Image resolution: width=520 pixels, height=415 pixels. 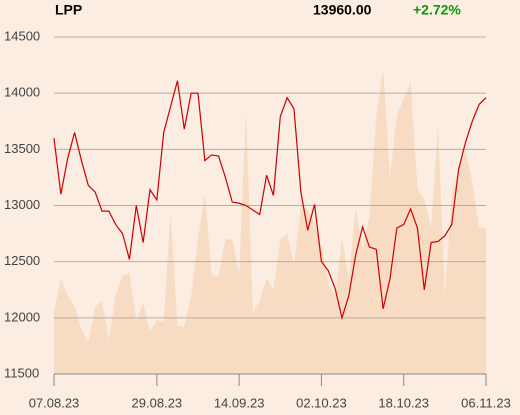 What do you see at coordinates (437, 10) in the screenshot?
I see `price-change: +2.72%` at bounding box center [437, 10].